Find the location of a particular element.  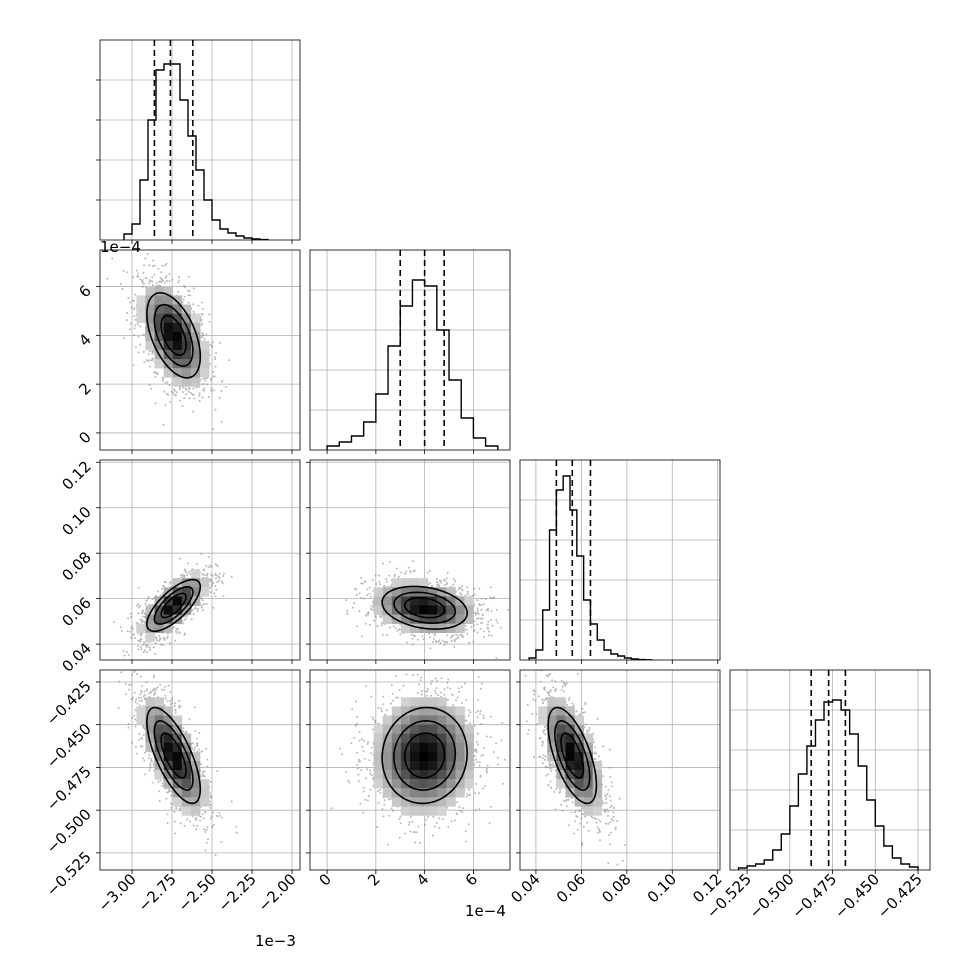

y-tick-label: −0.450 is located at coordinates (69, 746).